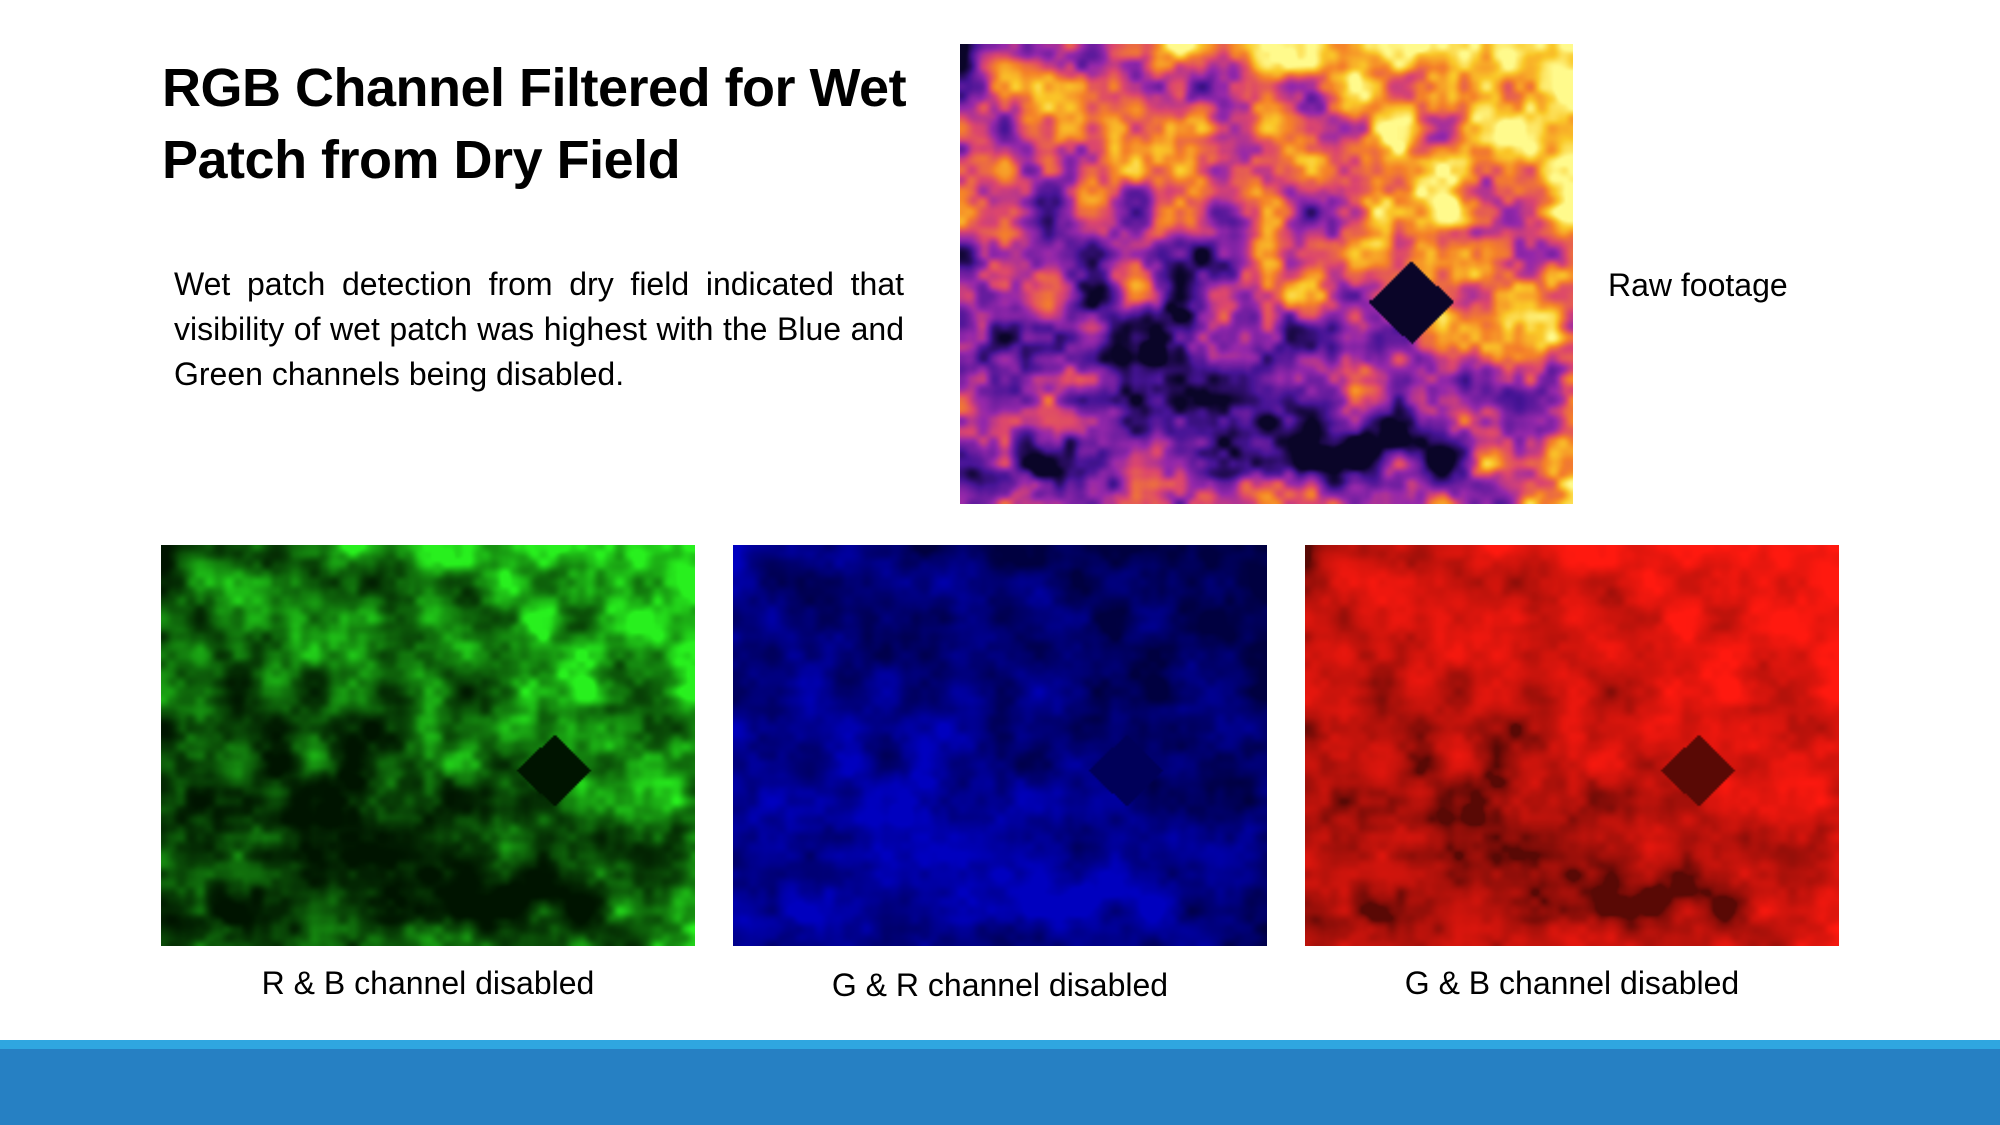 The height and width of the screenshot is (1125, 2000). I want to click on red-channel-caption: G & B channel disabled, so click(1572, 983).